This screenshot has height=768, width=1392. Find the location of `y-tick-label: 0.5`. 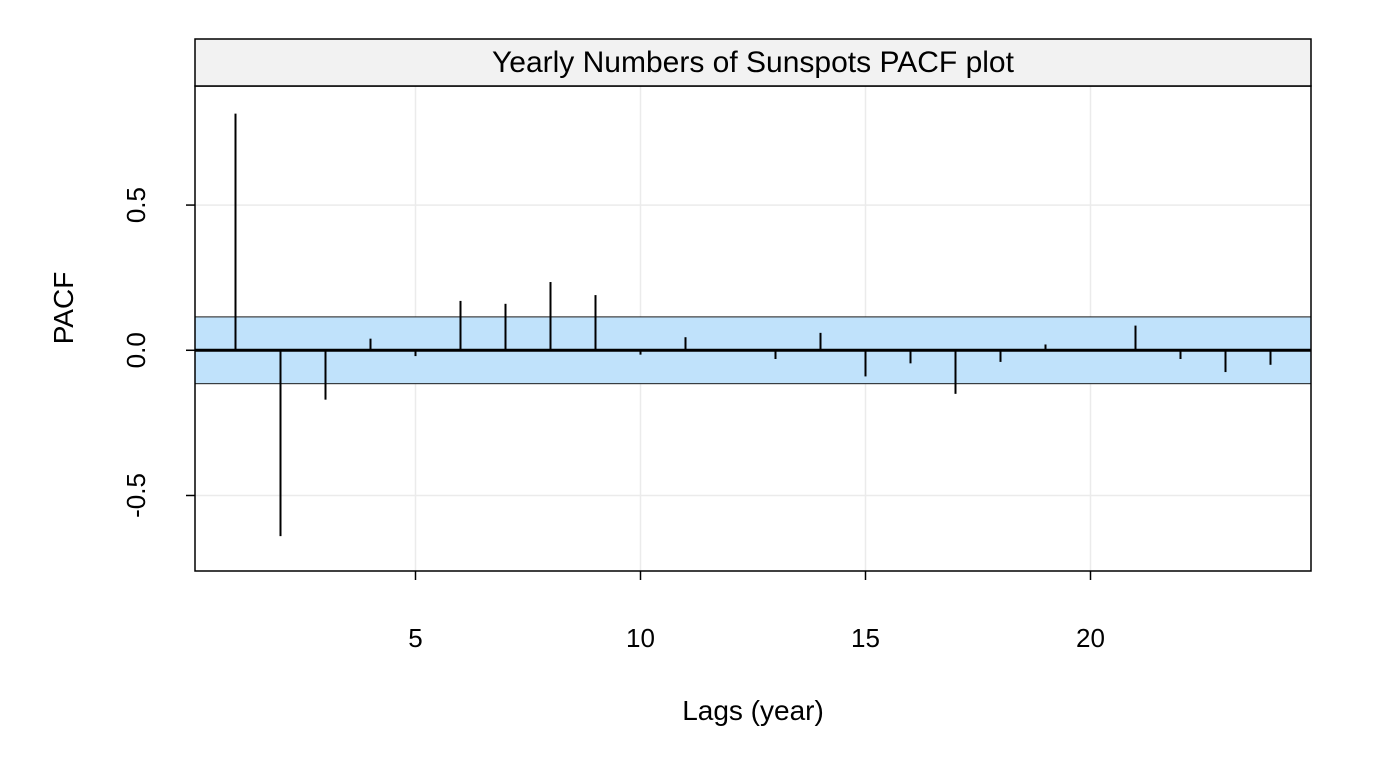

y-tick-label: 0.5 is located at coordinates (136, 205).